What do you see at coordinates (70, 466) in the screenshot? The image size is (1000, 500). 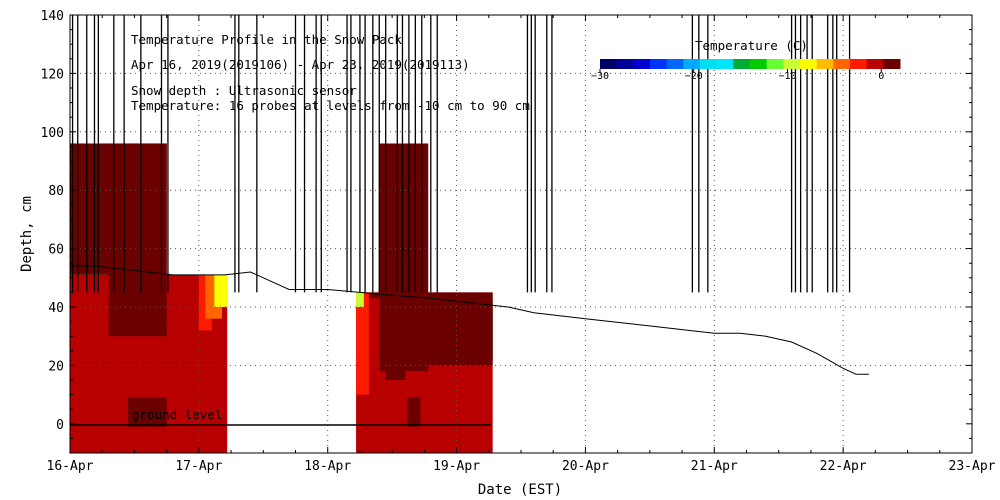 I see `x-tick-label: 16-Apr` at bounding box center [70, 466].